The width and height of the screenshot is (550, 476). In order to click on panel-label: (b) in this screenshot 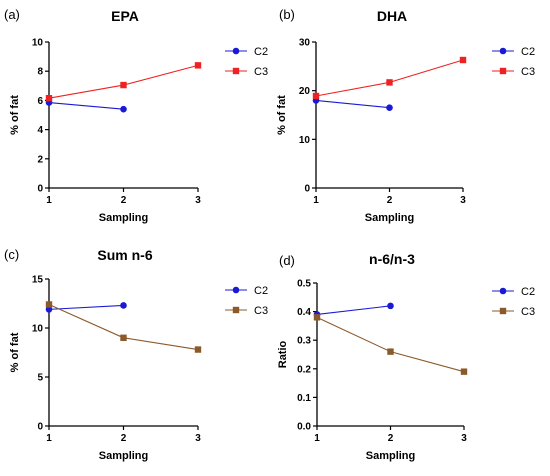, I will do `click(287, 14)`.